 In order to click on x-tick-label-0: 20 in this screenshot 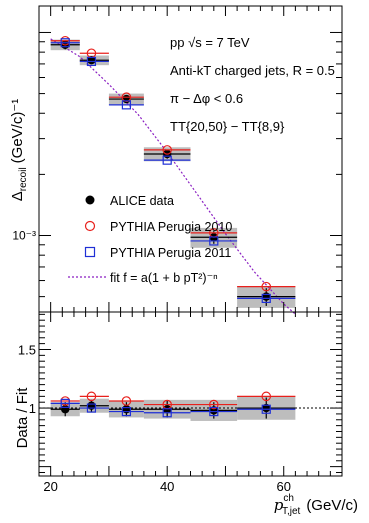, I will do `click(50, 486)`.